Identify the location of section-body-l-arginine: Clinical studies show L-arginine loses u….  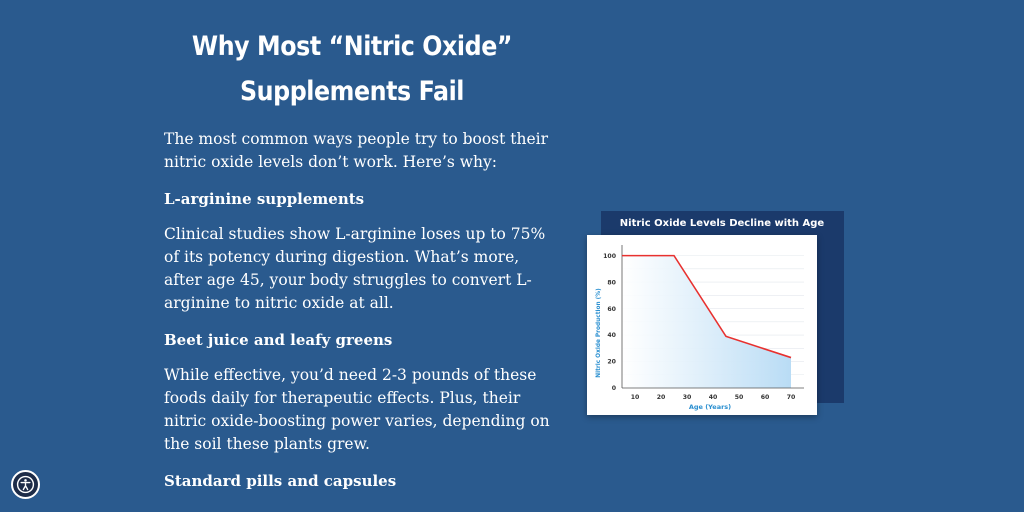
(355, 268).